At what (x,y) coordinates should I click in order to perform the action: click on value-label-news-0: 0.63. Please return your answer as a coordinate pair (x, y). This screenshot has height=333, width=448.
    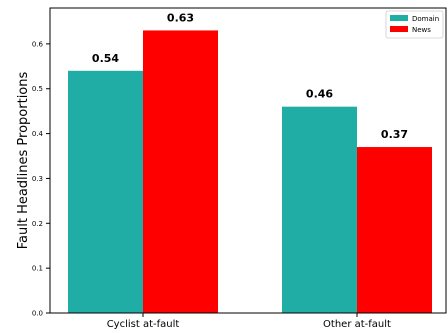
    Looking at the image, I should click on (180, 17).